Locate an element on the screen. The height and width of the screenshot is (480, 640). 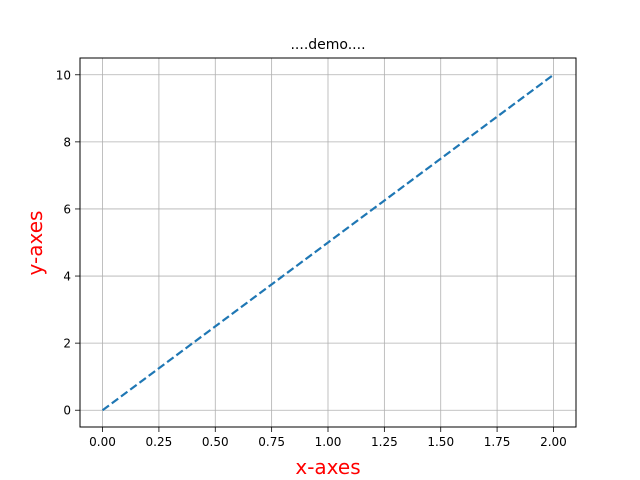
y-tick-label: 6 is located at coordinates (67, 209).